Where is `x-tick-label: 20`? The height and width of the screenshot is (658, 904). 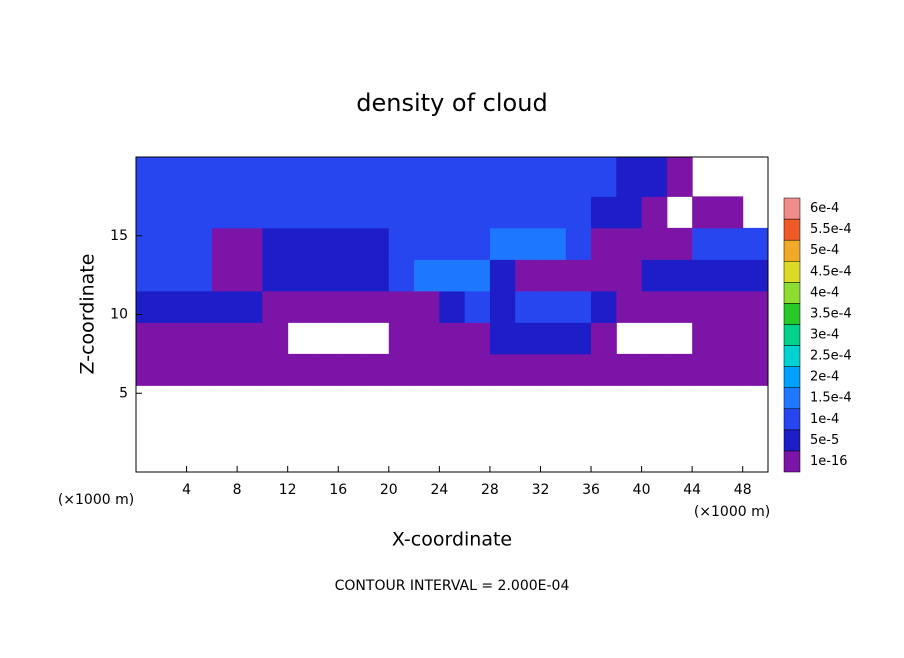
x-tick-label: 20 is located at coordinates (389, 490).